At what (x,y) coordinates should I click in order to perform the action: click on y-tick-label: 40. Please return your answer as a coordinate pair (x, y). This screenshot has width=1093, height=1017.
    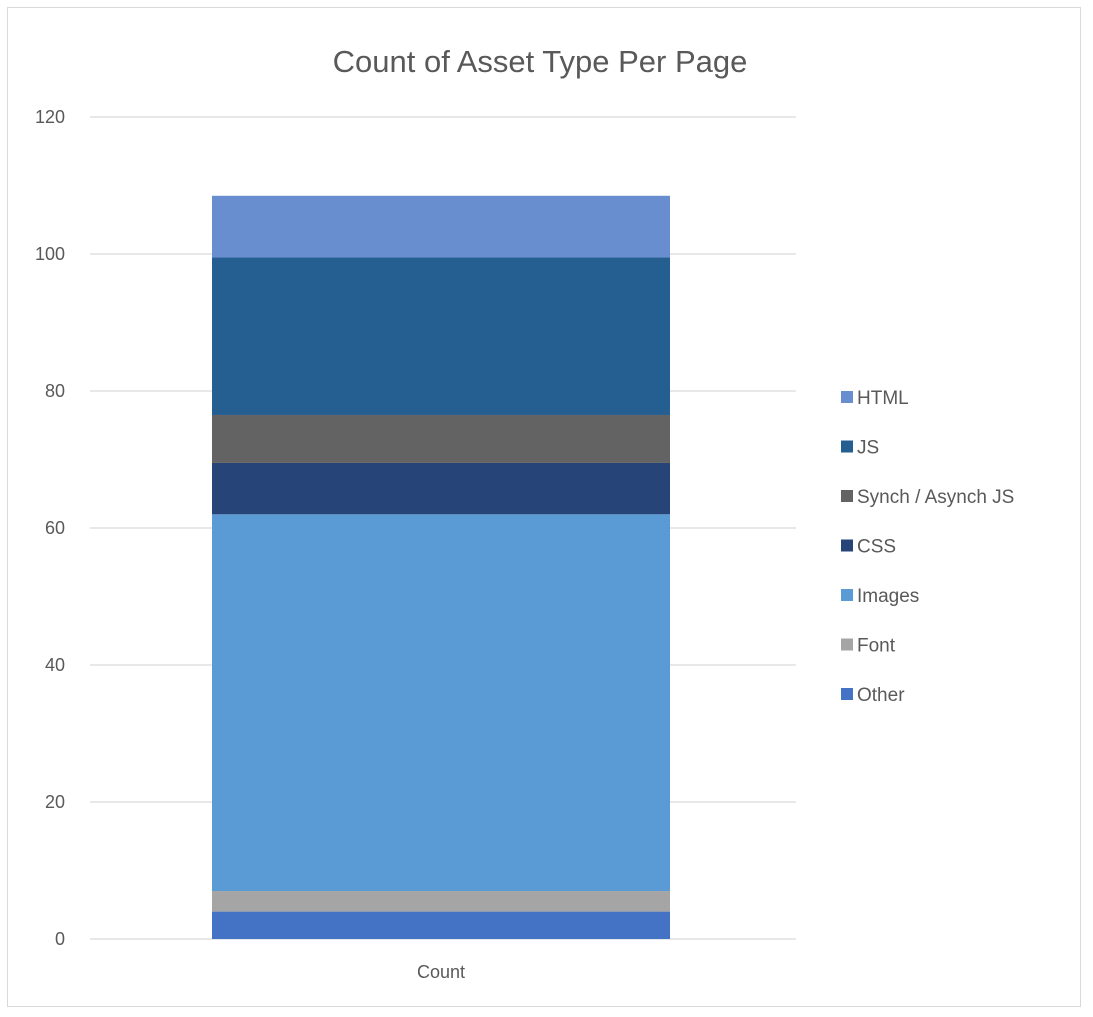
    Looking at the image, I should click on (55, 665).